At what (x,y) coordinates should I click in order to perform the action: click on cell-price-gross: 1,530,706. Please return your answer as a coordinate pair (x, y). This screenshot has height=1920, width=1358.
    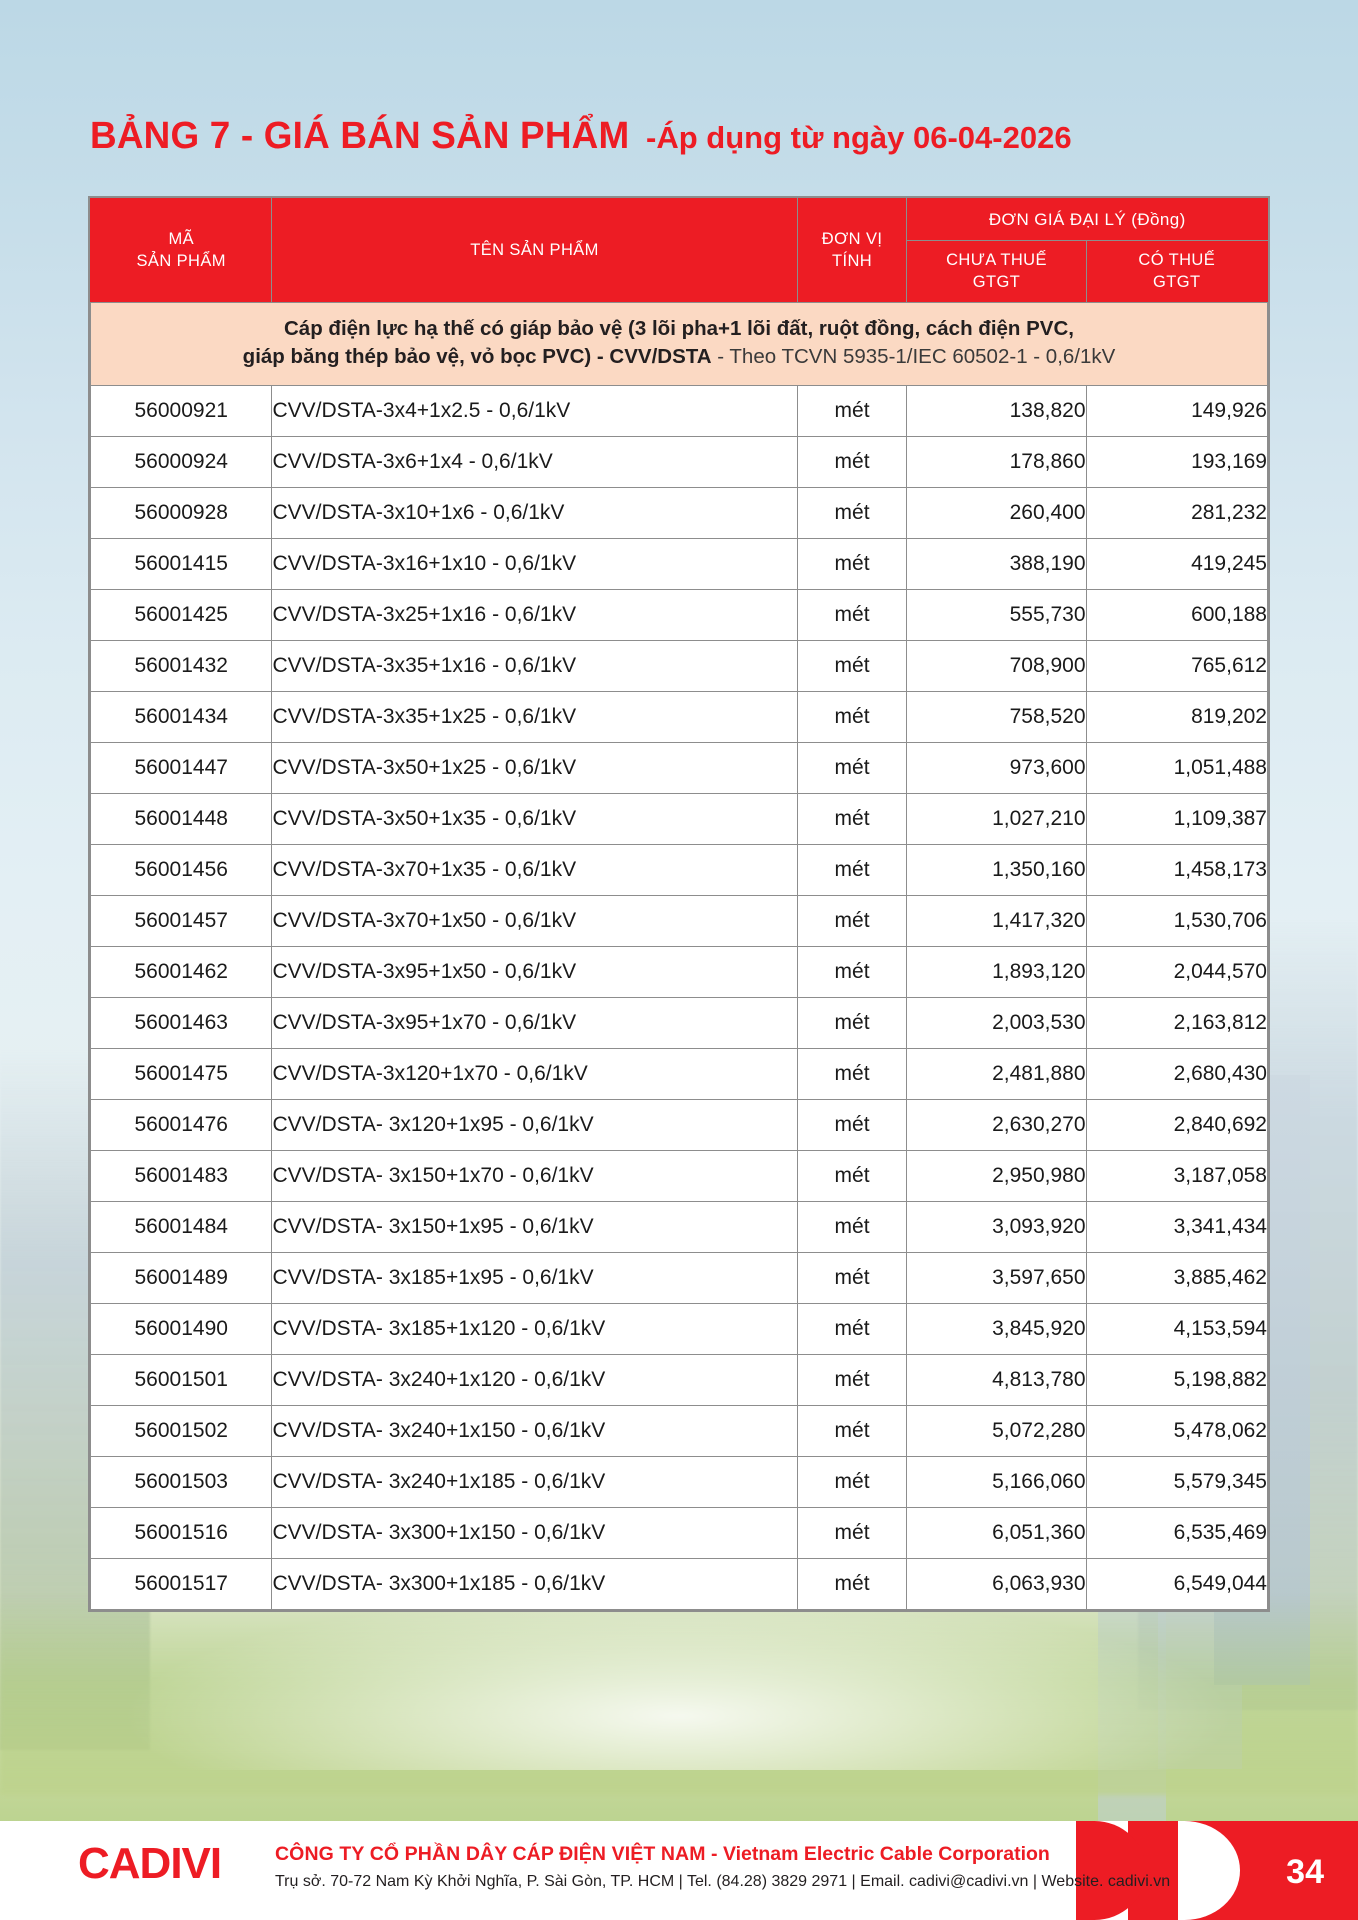
    Looking at the image, I should click on (1177, 920).